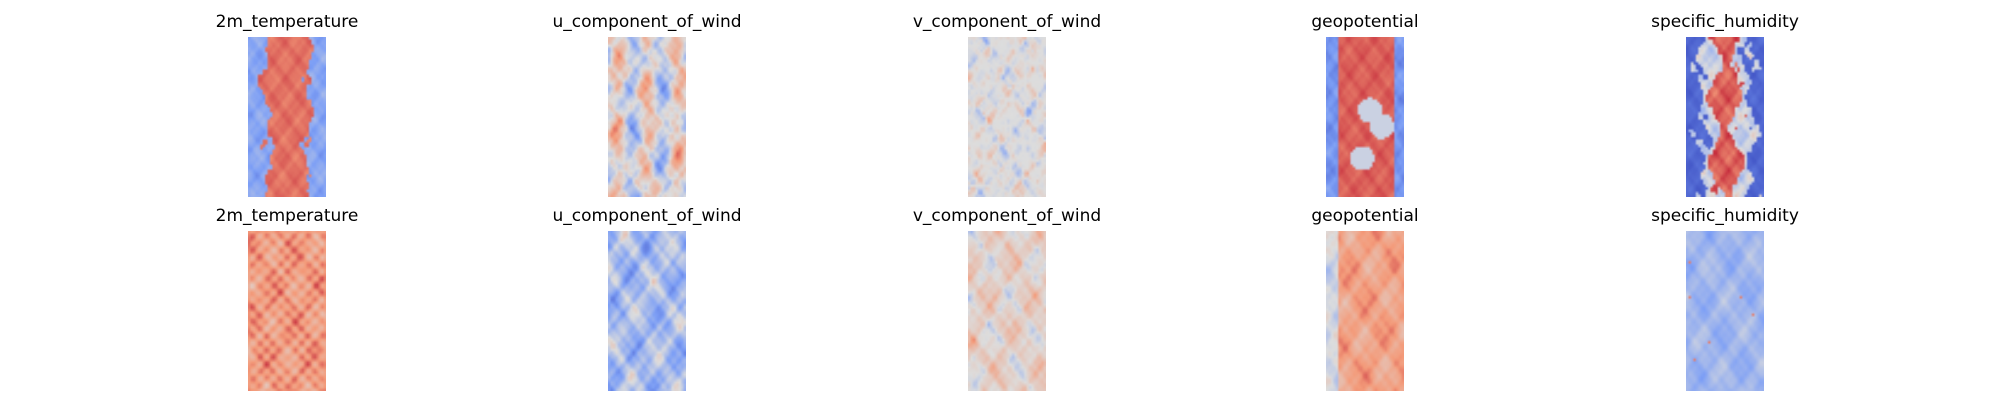 The image size is (2000, 400). What do you see at coordinates (1007, 311) in the screenshot?
I see `heatmap-mixed-noise` at bounding box center [1007, 311].